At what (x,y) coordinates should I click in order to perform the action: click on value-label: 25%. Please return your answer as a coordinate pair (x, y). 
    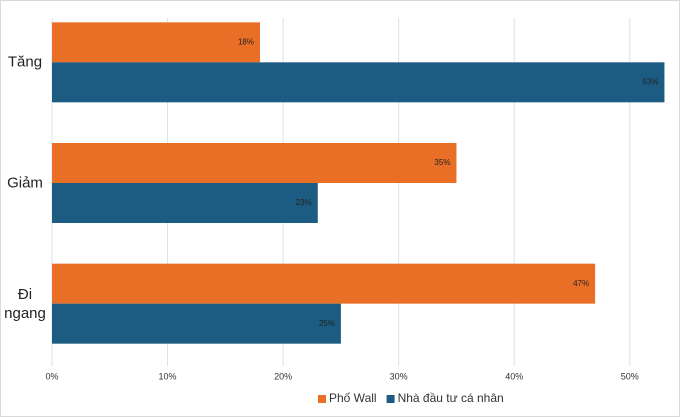
    Looking at the image, I should click on (327, 323).